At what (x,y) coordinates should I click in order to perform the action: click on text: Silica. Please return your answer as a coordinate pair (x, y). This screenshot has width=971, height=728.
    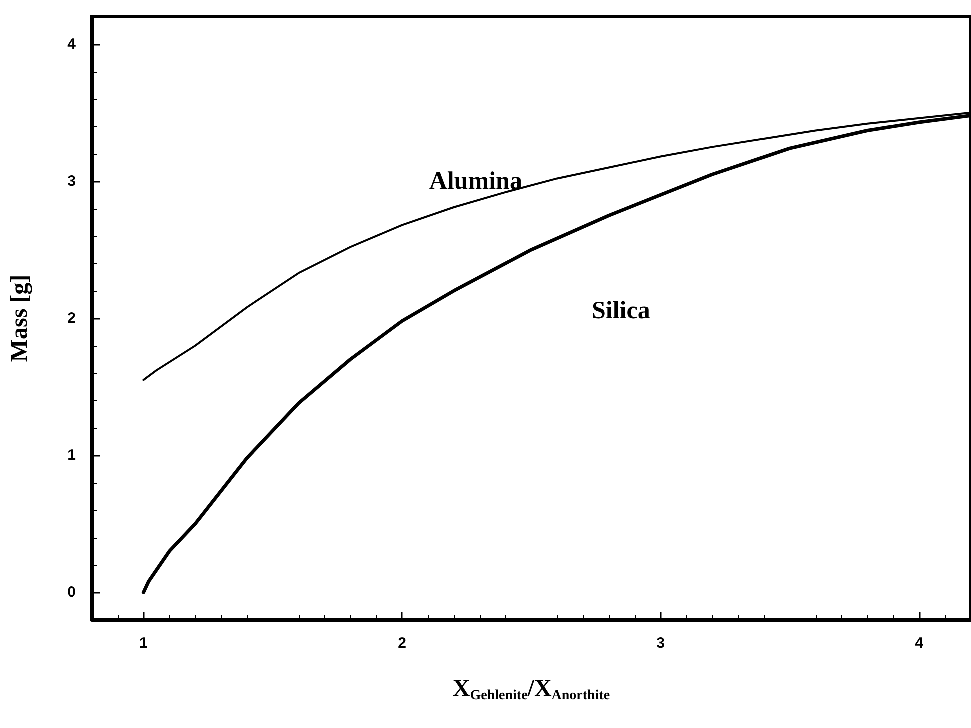
    Looking at the image, I should click on (621, 310).